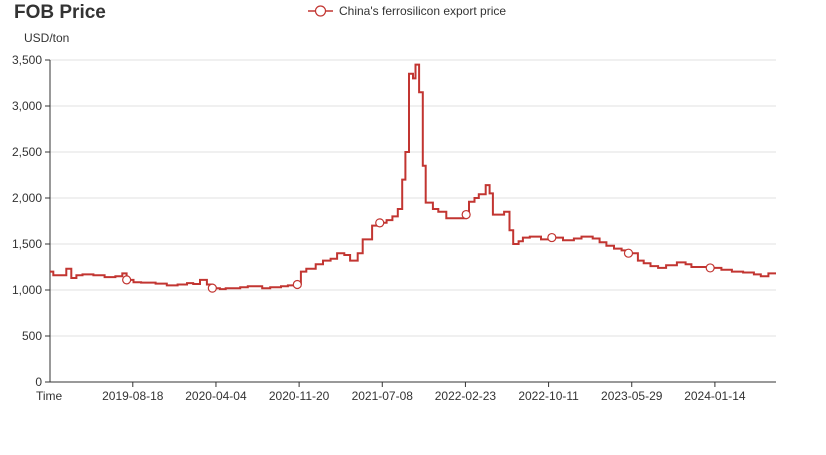 This screenshot has width=826, height=455. I want to click on x-axis-label: Time, so click(49, 396).